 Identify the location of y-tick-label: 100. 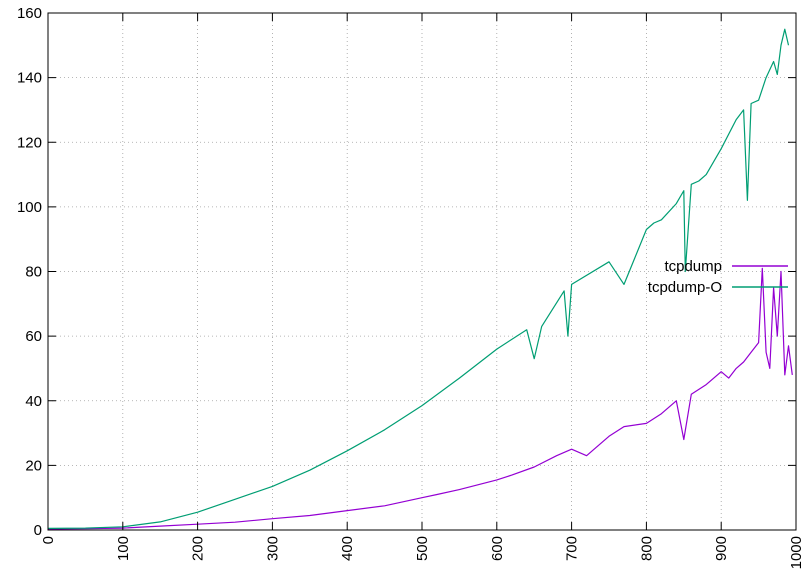
(29, 207).